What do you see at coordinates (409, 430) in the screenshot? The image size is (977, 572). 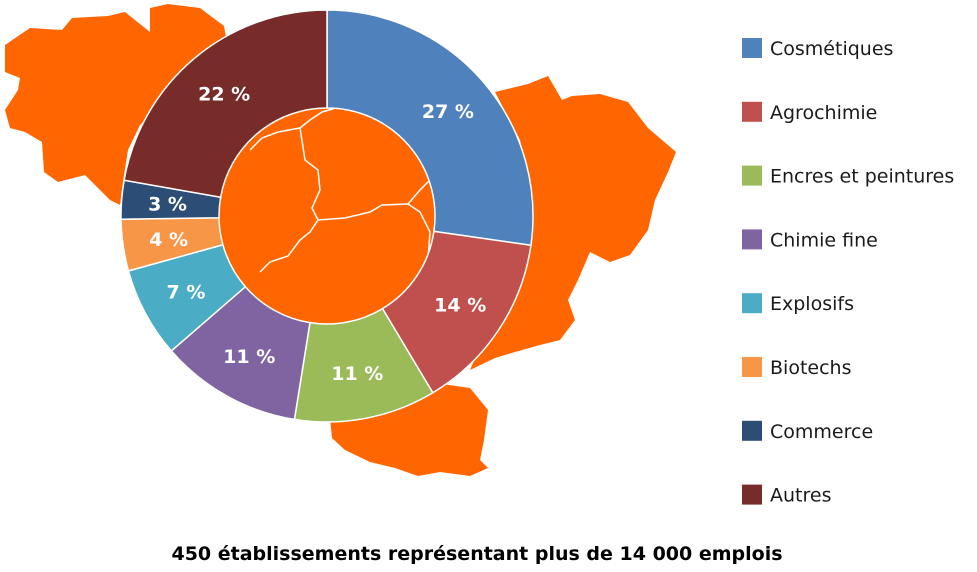 I see `map-region-south` at bounding box center [409, 430].